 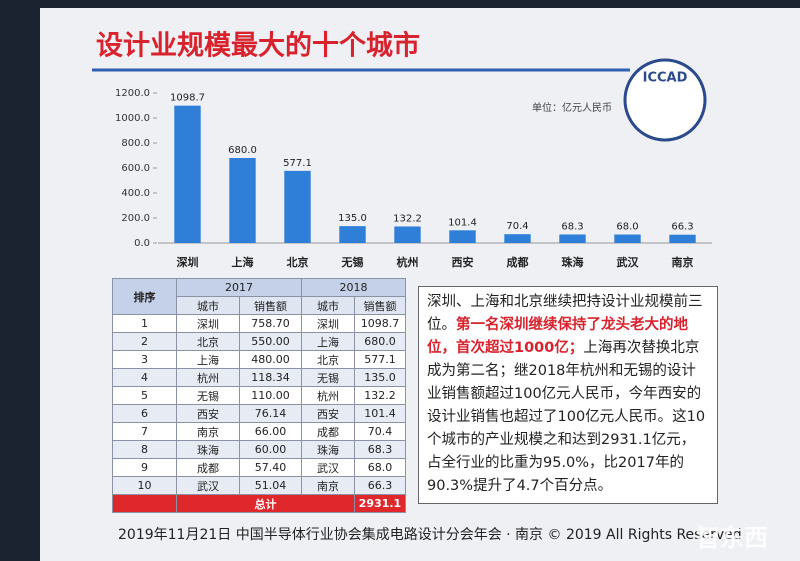 What do you see at coordinates (572, 107) in the screenshot?
I see `unit-label: 单位：亿元人民币` at bounding box center [572, 107].